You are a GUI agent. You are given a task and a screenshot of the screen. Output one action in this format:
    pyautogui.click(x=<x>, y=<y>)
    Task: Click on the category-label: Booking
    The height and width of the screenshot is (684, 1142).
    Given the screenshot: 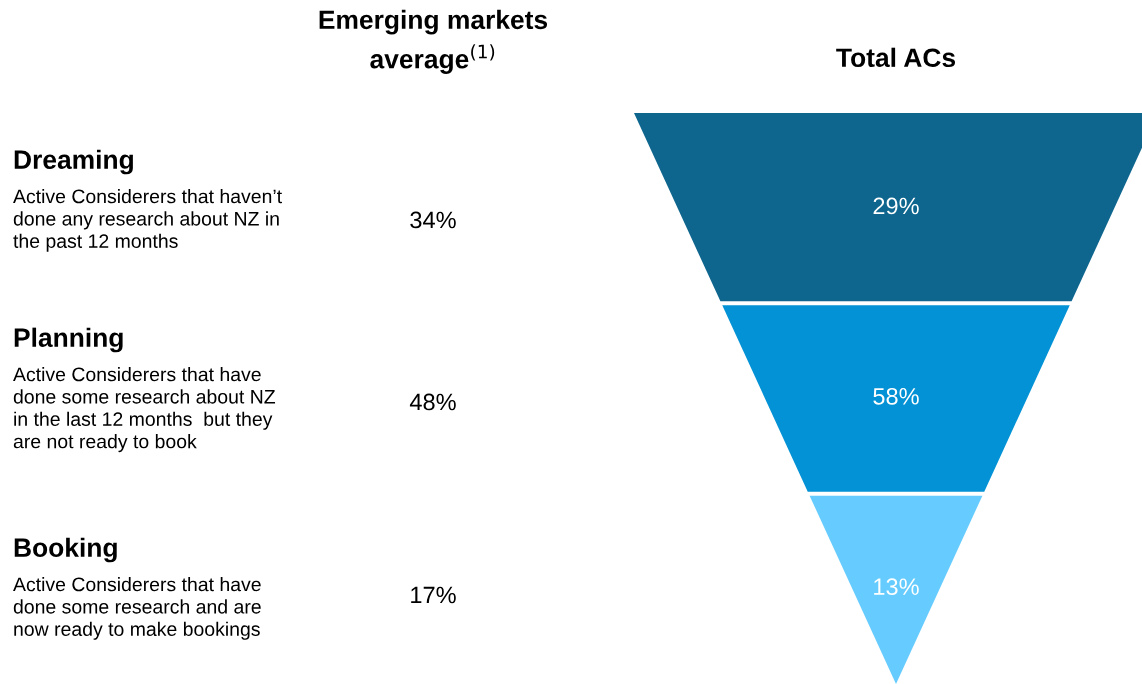 What is the action you would take?
    pyautogui.click(x=65, y=550)
    